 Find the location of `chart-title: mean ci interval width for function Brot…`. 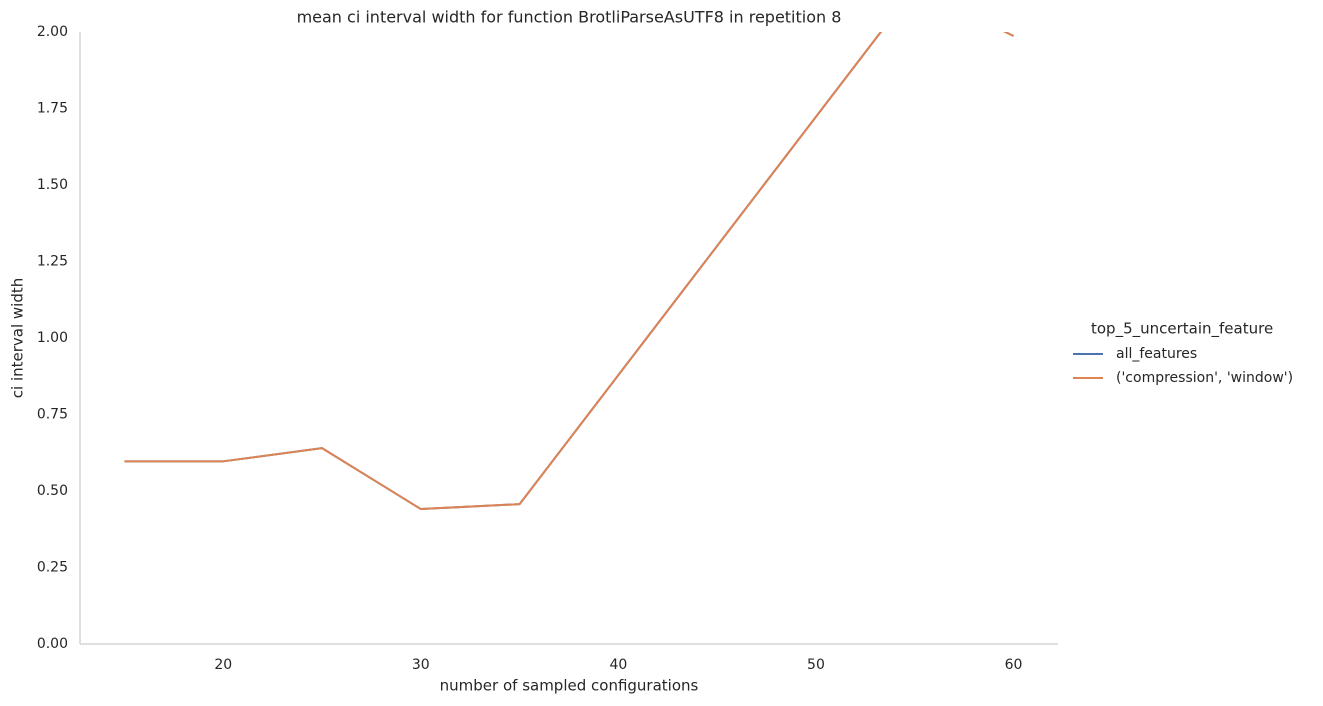

chart-title: mean ci interval width for function Brot… is located at coordinates (569, 17).